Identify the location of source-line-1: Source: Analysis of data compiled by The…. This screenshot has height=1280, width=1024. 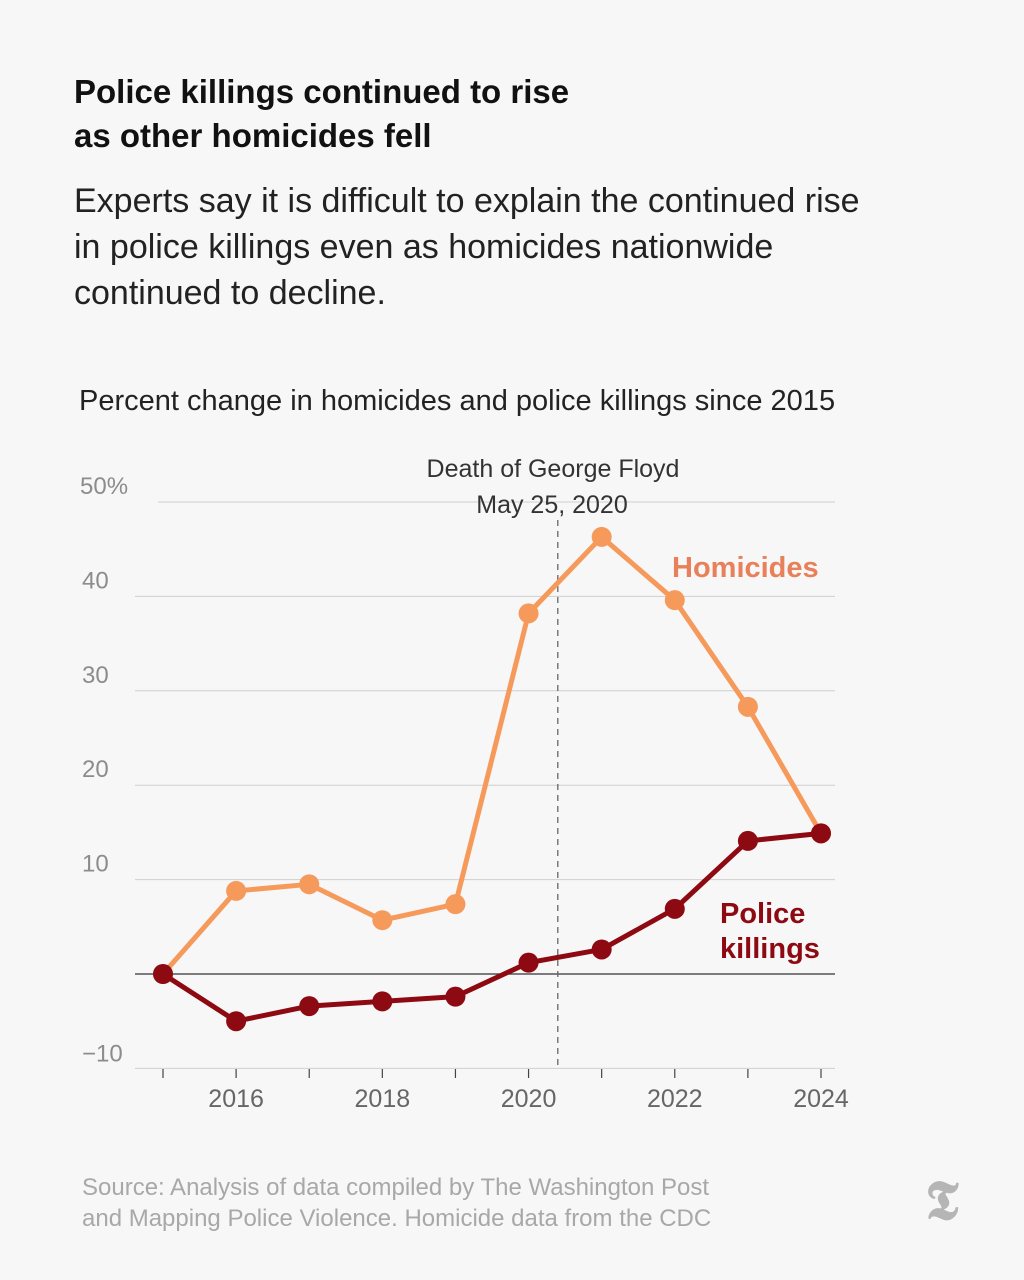
(396, 1187).